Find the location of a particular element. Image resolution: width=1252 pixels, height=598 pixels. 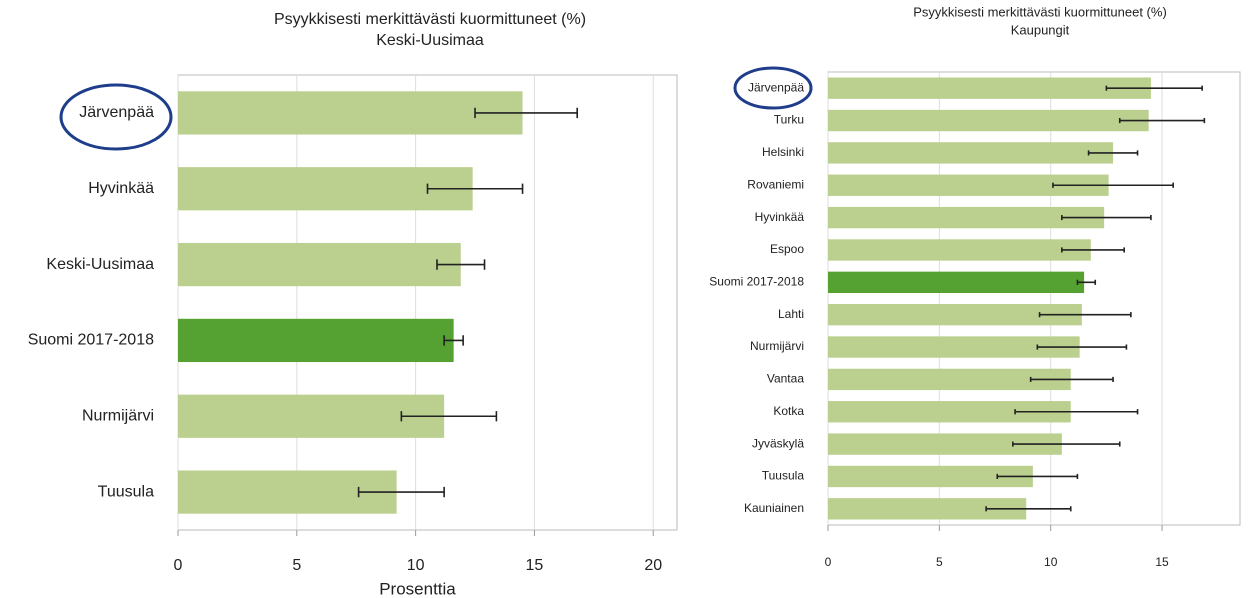

y-tick-label: Turku is located at coordinates (789, 120).